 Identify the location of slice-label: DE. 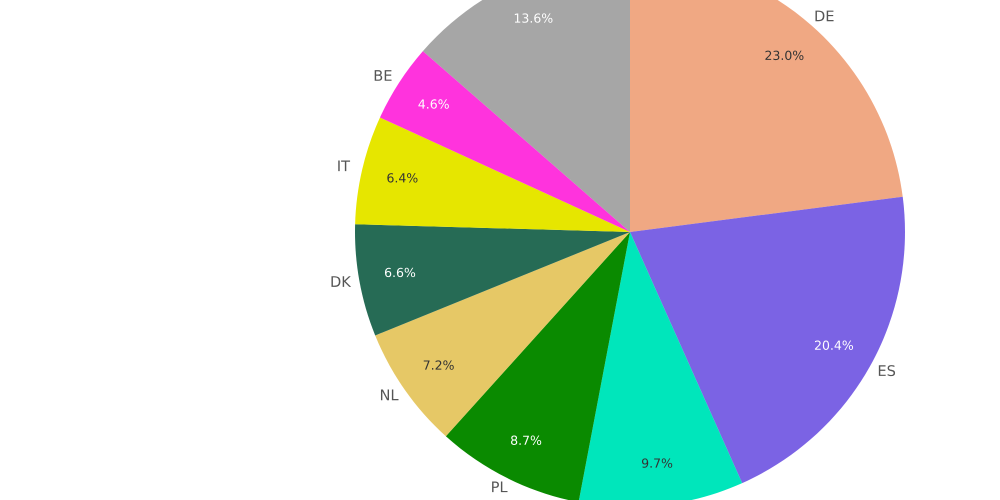
(824, 16).